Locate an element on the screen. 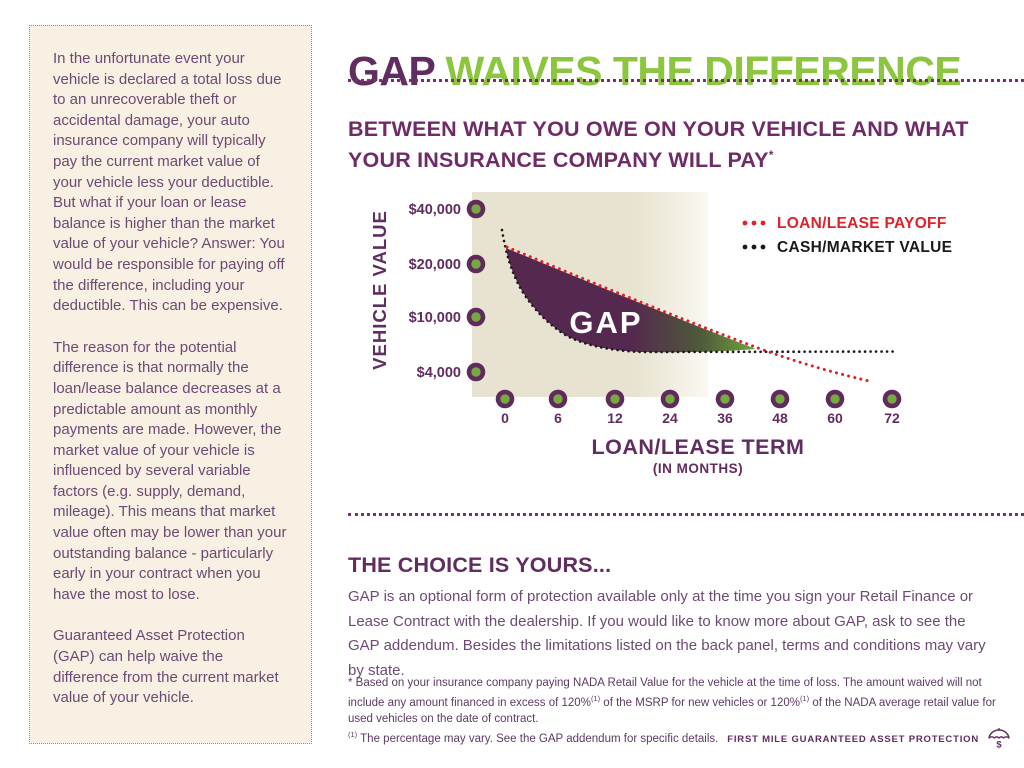 The width and height of the screenshot is (1024, 768). y-tick-10000: $10,000 is located at coordinates (435, 318).